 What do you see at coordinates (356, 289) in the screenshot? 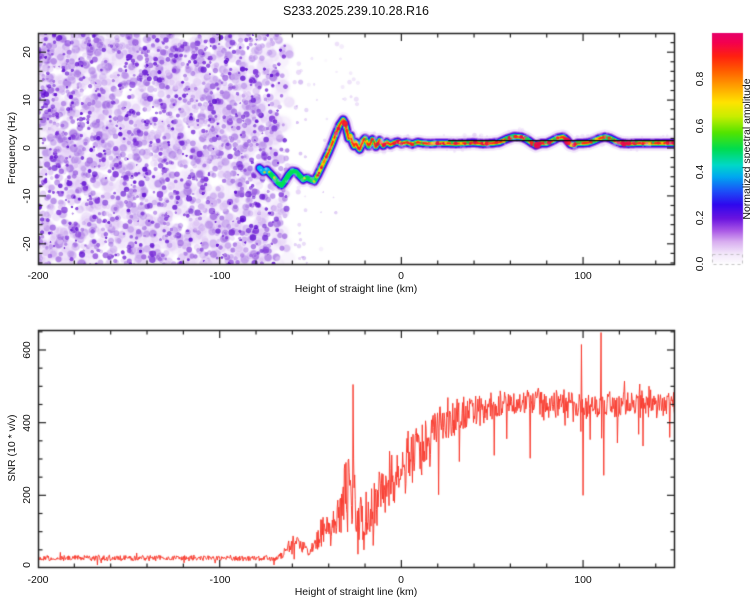
I see `spec-xaxis-label: Height of straight line (km)` at bounding box center [356, 289].